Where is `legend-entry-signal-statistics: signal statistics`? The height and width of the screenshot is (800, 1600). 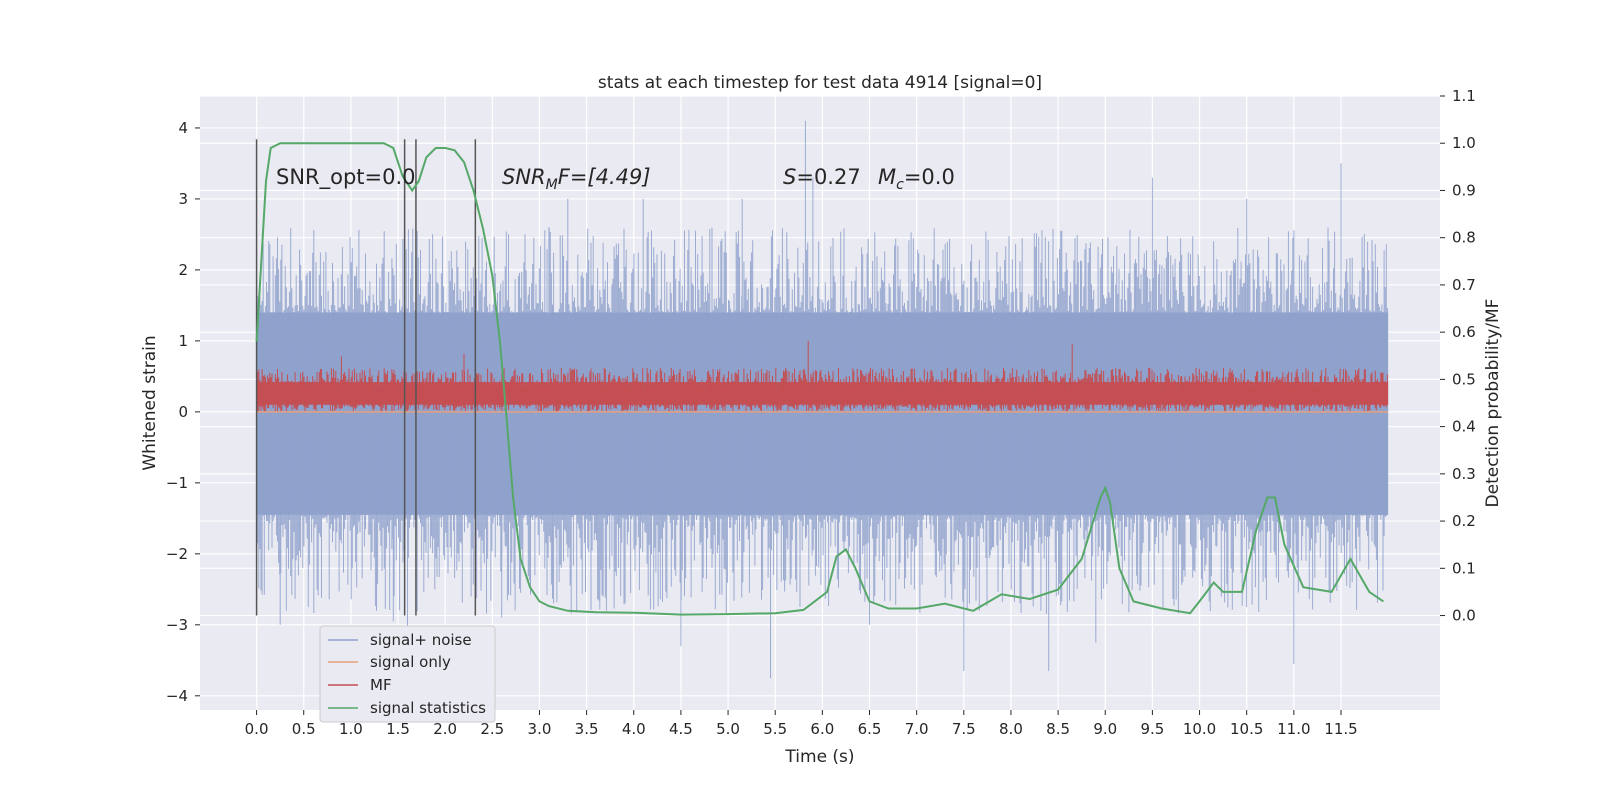
legend-entry-signal-statistics: signal statistics is located at coordinates (407, 708).